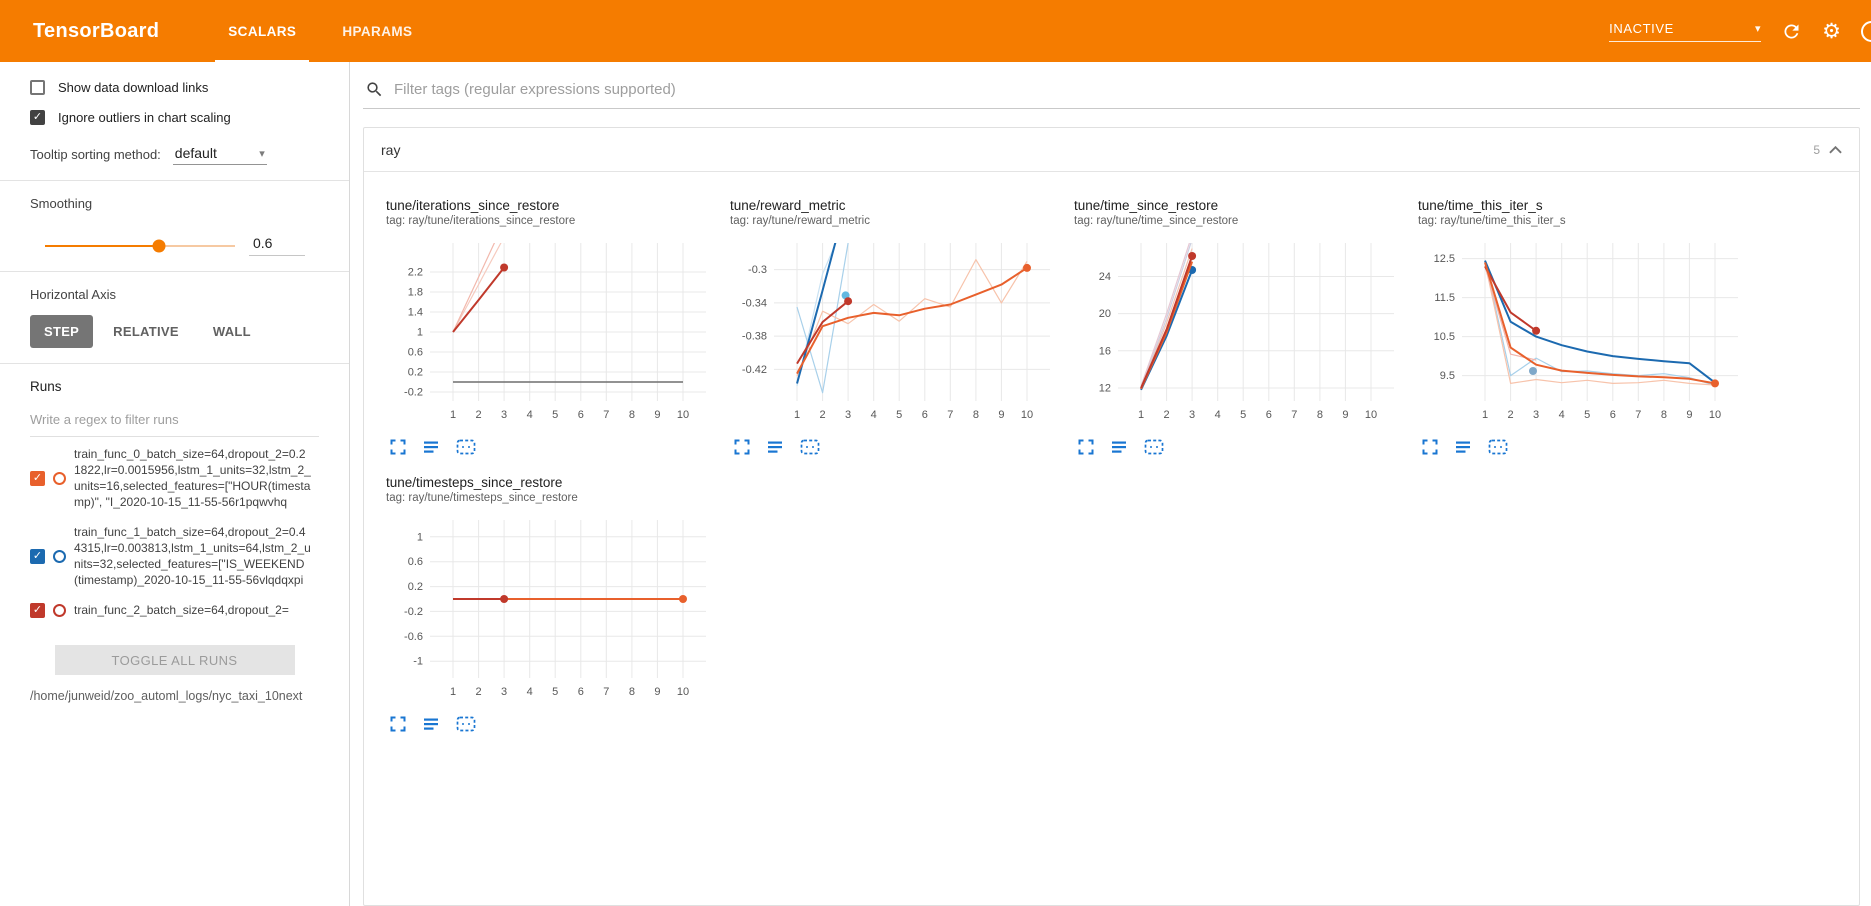 The width and height of the screenshot is (1871, 906). What do you see at coordinates (1105, 351) in the screenshot?
I see `svg-text: 16` at bounding box center [1105, 351].